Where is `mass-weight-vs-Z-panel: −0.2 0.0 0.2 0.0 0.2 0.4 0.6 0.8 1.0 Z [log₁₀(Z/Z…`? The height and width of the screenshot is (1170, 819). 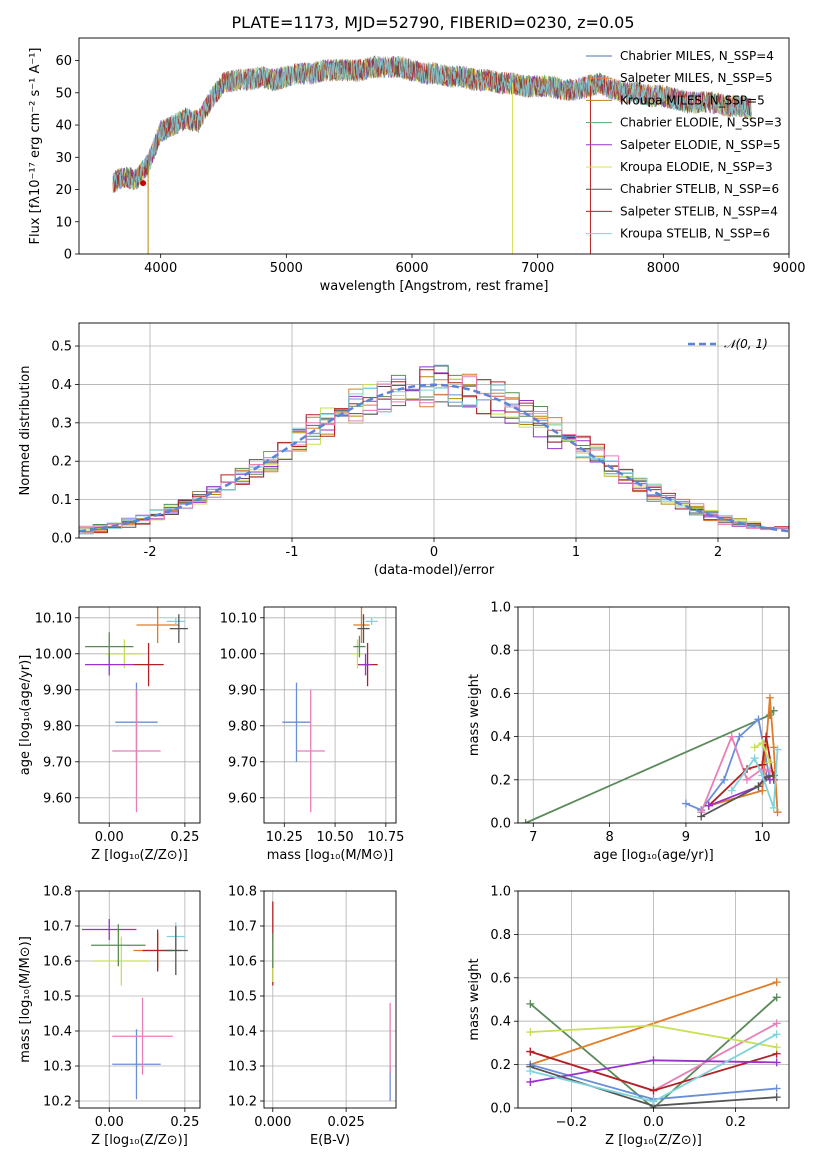 mass-weight-vs-Z-panel: −0.2 0.0 0.2 0.0 0.2 0.4 0.6 0.8 1.0 Z [log₁₀(Z/Z… is located at coordinates (628, 1016).